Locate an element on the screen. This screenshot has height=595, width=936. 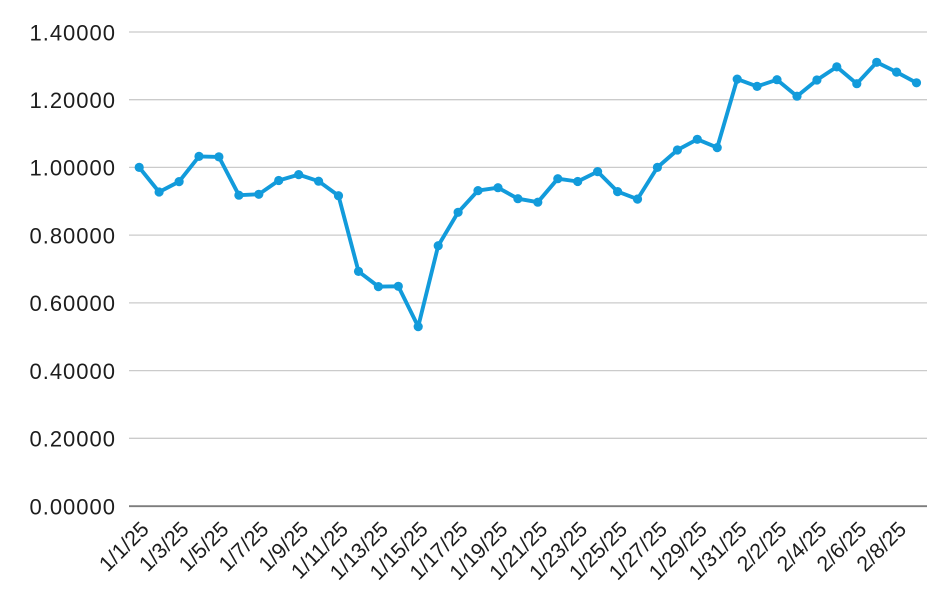
svg-text: 1.40000 is located at coordinates (72, 32).